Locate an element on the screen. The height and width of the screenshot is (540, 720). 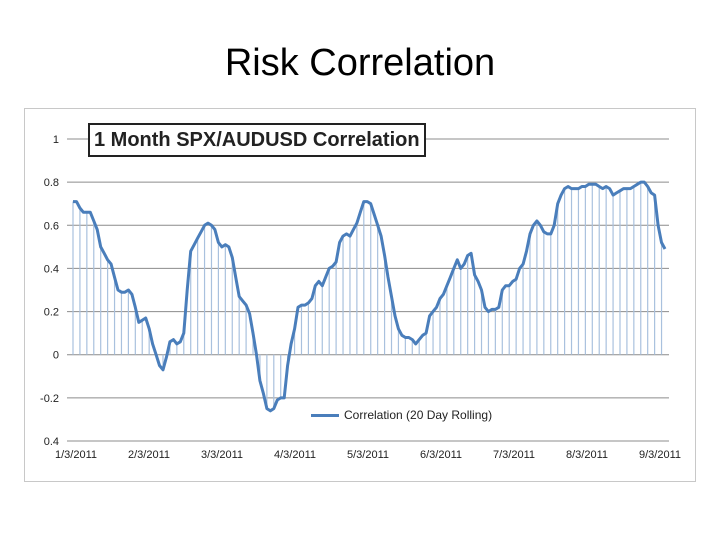
x-tick-label: 8/3/2011 is located at coordinates (587, 455).